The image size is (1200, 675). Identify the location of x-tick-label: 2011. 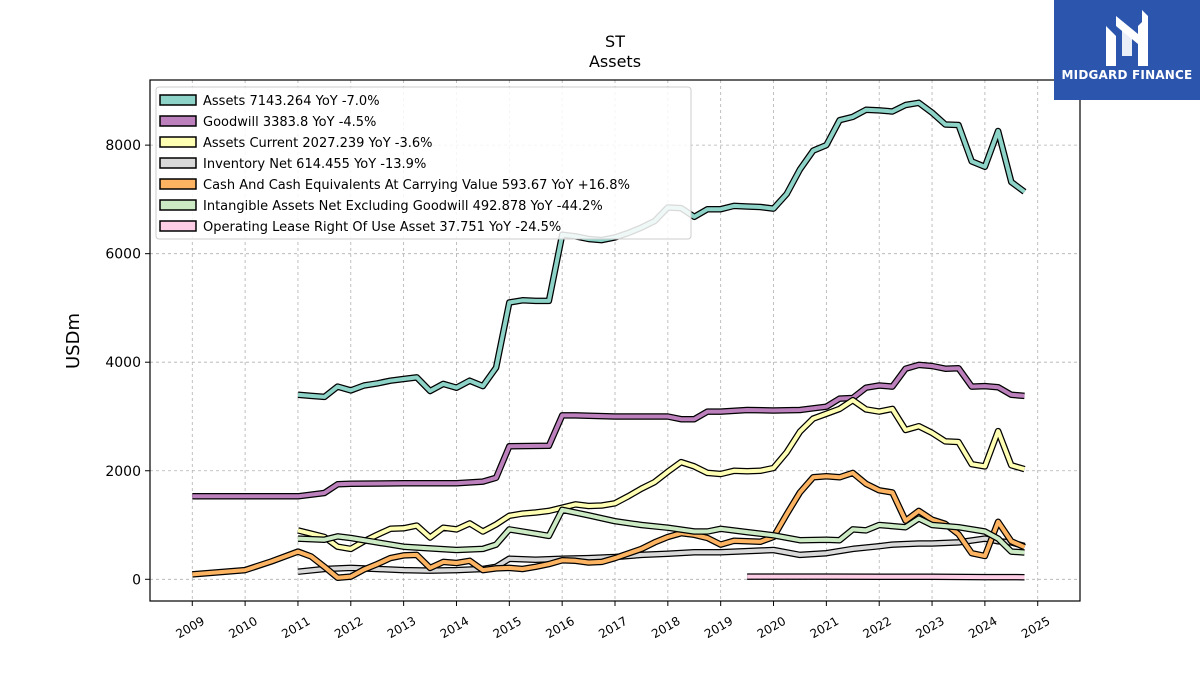
(295, 627).